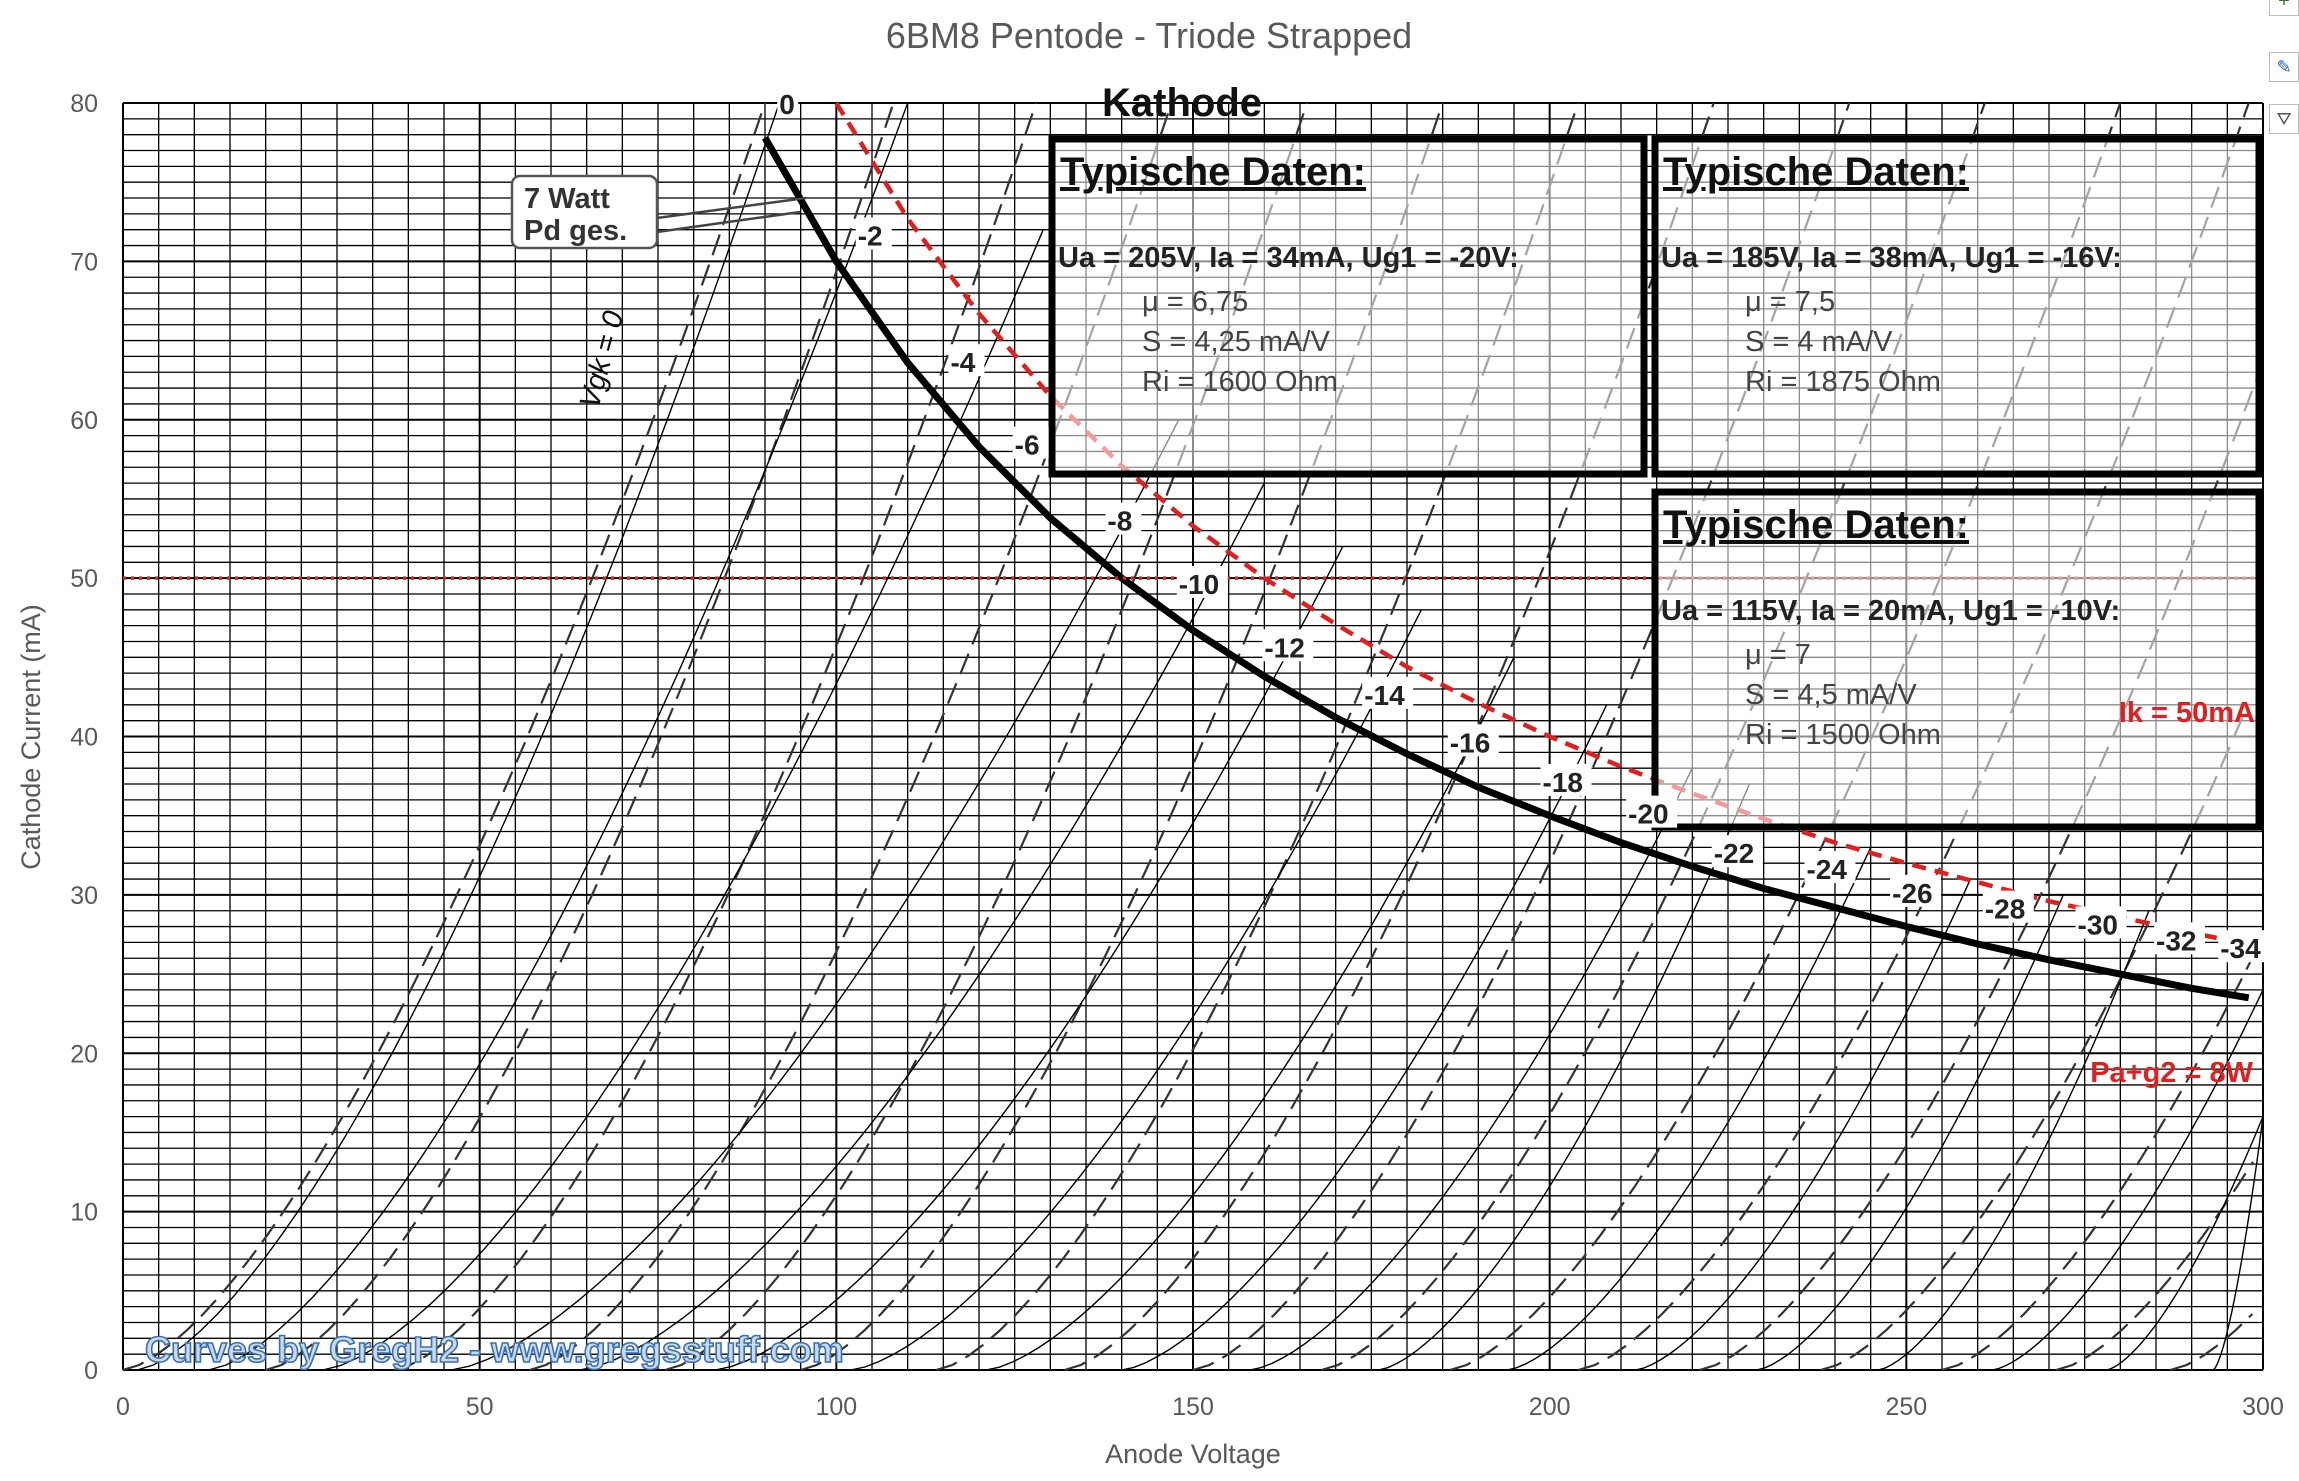 This screenshot has width=2299, height=1481. Describe the element at coordinates (84, 1054) in the screenshot. I see `y-tick-label: 20` at that location.